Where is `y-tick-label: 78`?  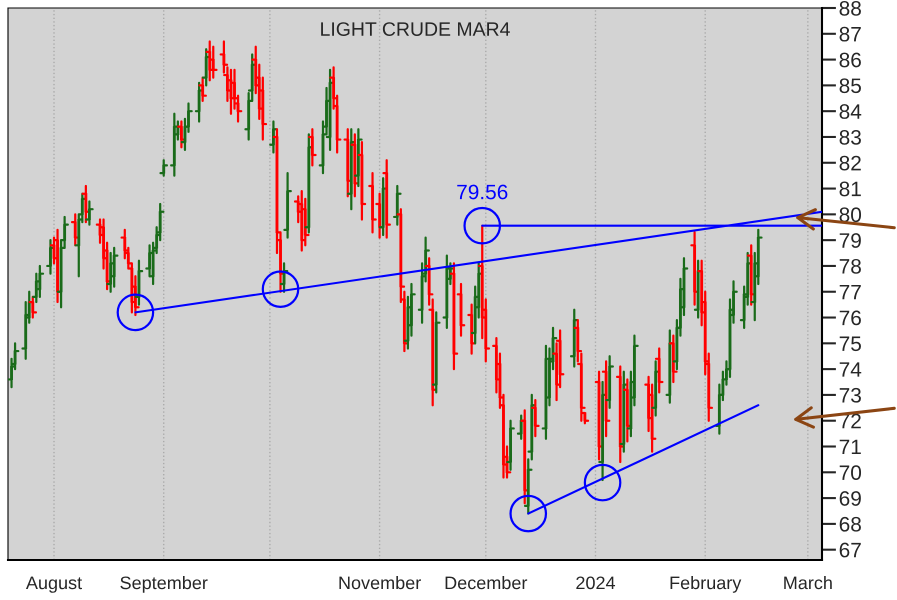
y-tick-label: 78 is located at coordinates (850, 266).